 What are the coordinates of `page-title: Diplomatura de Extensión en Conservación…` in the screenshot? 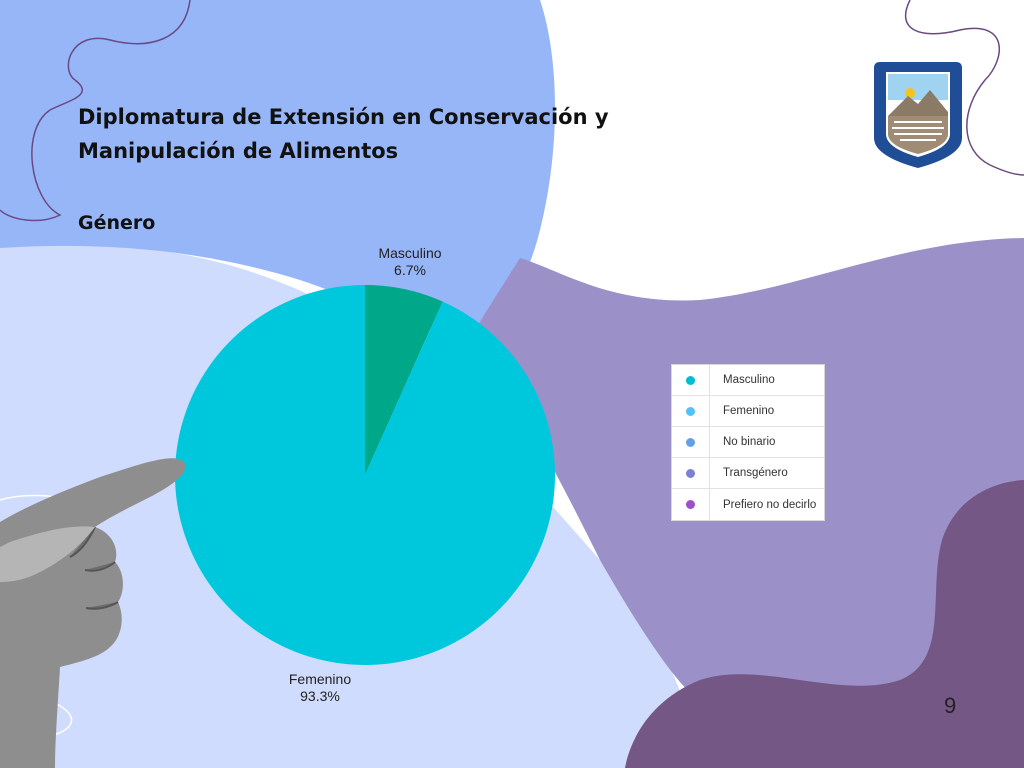 It's located at (388, 134).